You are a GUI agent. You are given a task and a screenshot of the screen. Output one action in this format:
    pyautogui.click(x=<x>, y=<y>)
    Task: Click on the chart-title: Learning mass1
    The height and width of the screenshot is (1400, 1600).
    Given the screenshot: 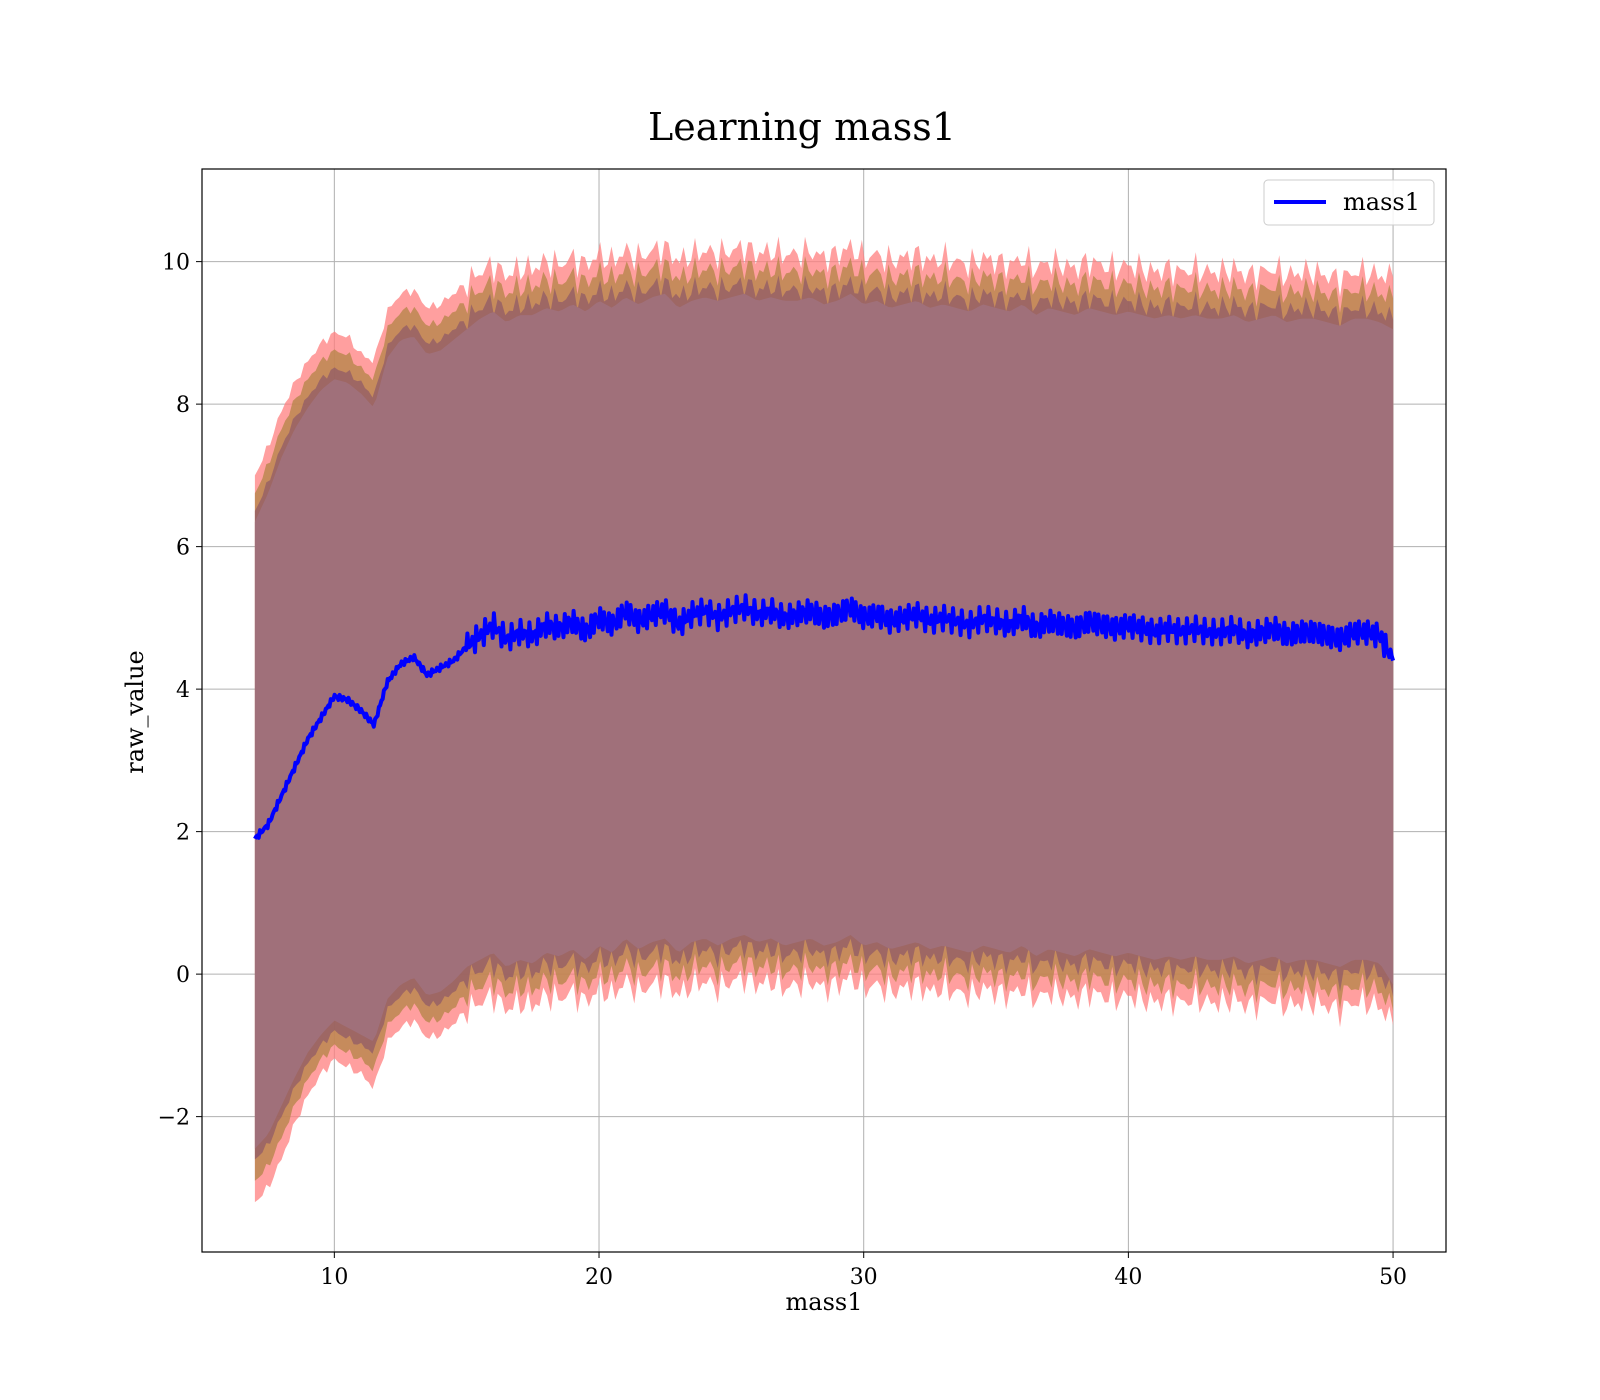 What is the action you would take?
    pyautogui.click(x=802, y=127)
    